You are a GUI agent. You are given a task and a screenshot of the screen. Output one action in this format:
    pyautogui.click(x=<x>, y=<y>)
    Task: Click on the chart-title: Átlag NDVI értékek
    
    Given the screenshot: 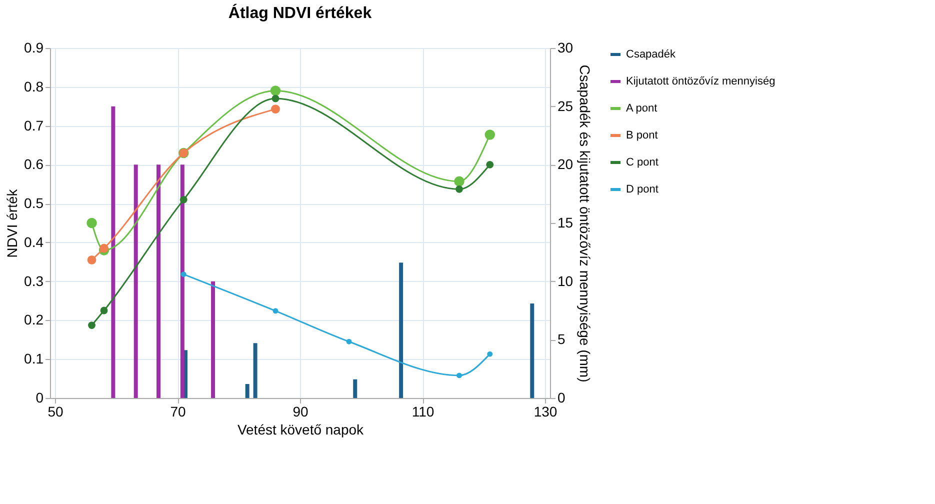 What is the action you would take?
    pyautogui.click(x=300, y=12)
    